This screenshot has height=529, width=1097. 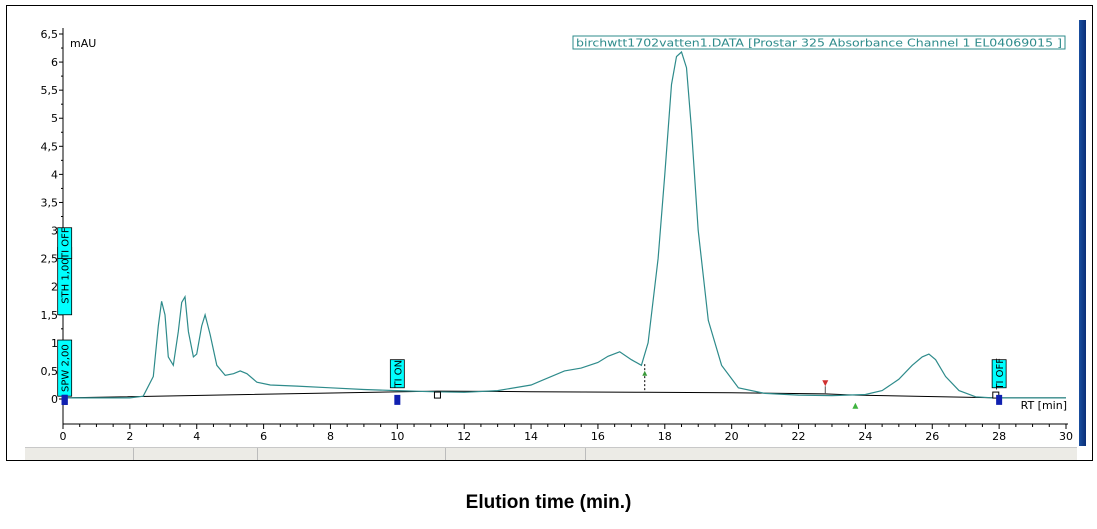 What do you see at coordinates (263, 436) in the screenshot?
I see `x-tick-label: 6` at bounding box center [263, 436].